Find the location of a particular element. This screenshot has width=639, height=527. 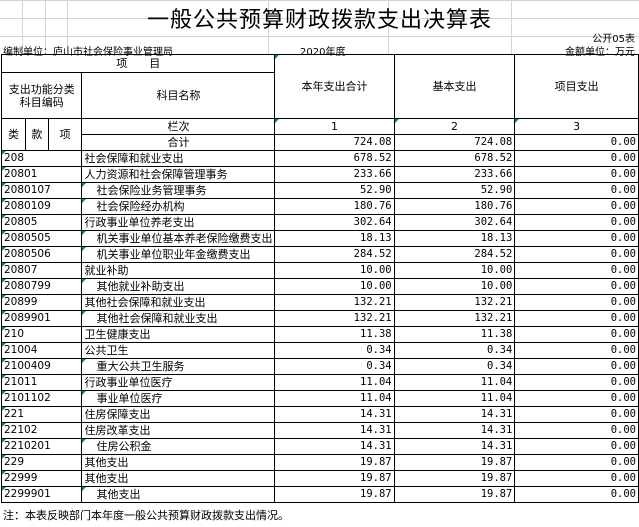

table-row: 208 社会保障和就业支出 678.52 678.52 0.00 is located at coordinates (319, 158).